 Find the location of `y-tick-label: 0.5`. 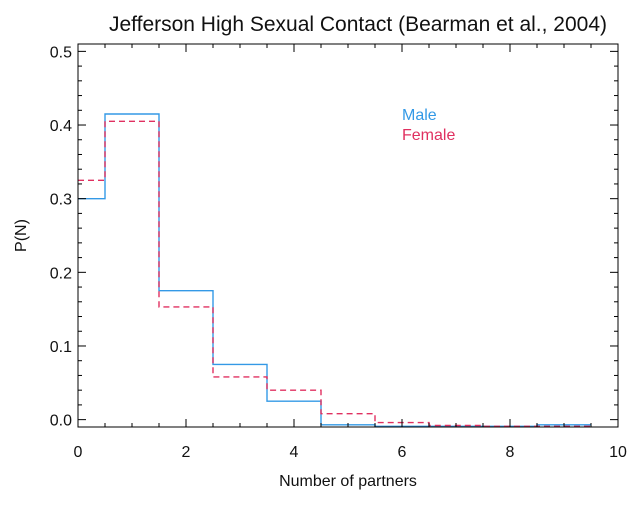

y-tick-label: 0.5 is located at coordinates (61, 52).